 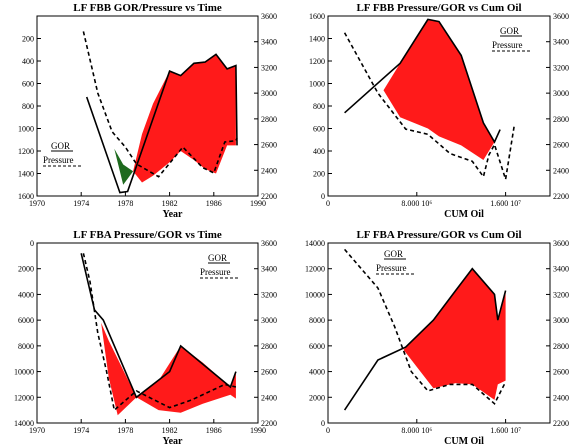 I want to click on x-tick-label: 0, so click(x=328, y=430).